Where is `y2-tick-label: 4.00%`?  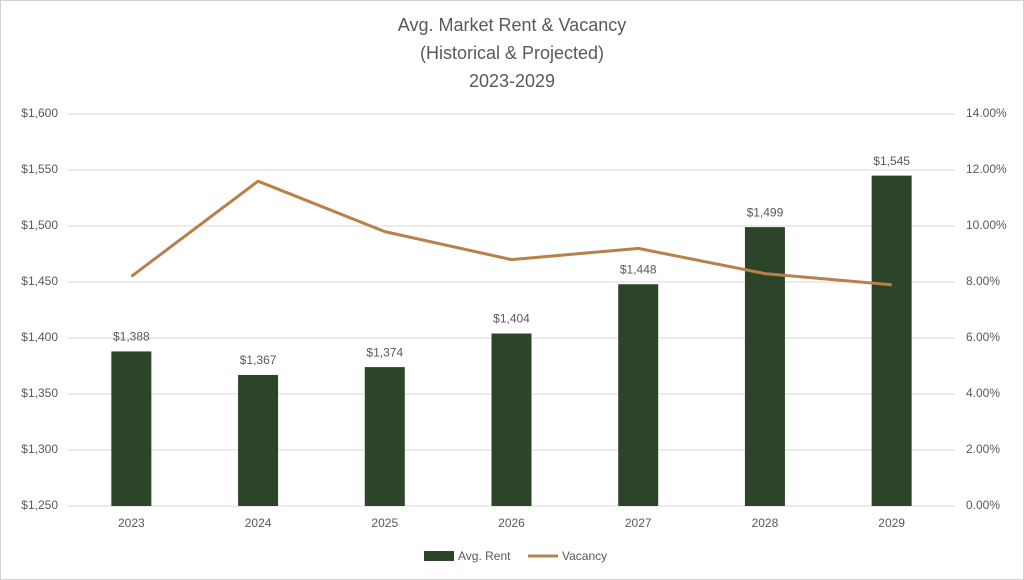 y2-tick-label: 4.00% is located at coordinates (983, 393).